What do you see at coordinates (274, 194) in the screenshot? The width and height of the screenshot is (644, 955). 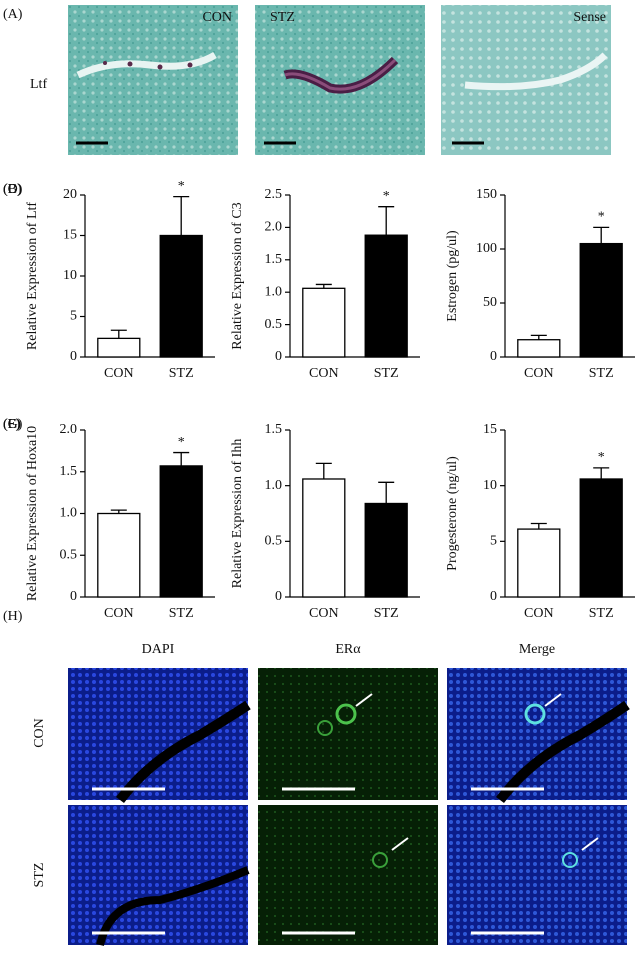 I see `y-tick-label: 2.5` at bounding box center [274, 194].